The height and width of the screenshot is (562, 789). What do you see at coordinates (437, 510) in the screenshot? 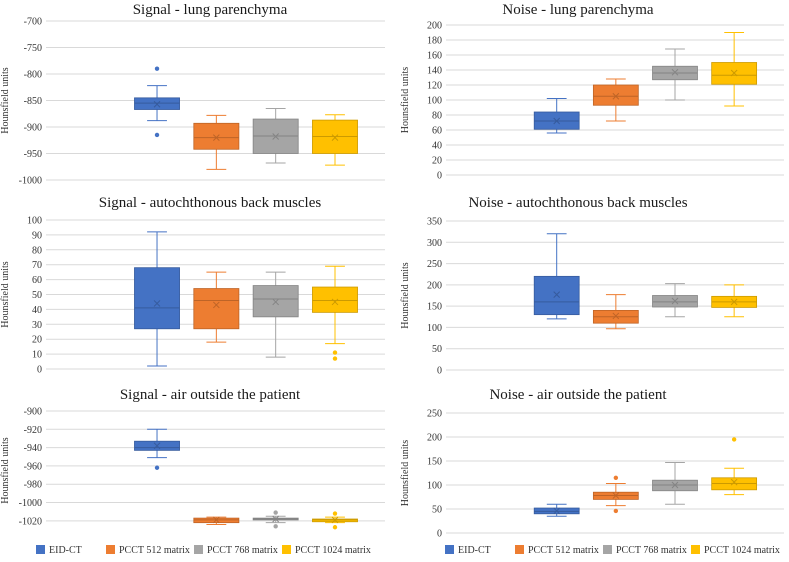
I see `y-tick-label: 50` at bounding box center [437, 510].